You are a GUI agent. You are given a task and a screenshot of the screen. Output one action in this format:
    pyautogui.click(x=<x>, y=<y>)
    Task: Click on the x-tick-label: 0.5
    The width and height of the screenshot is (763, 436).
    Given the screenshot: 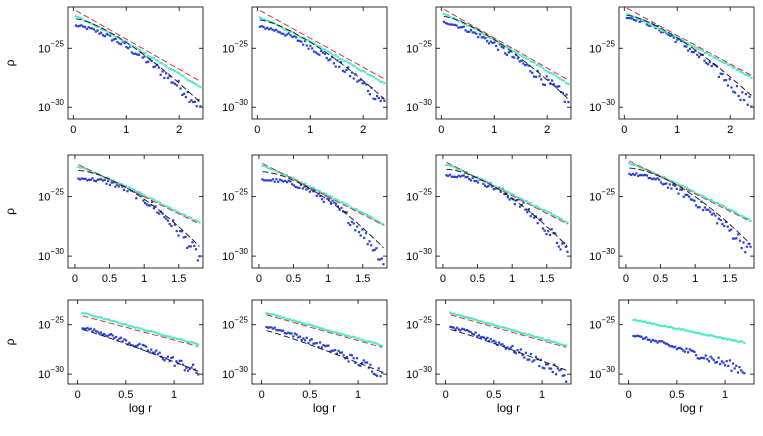 What is the action you would take?
    pyautogui.click(x=493, y=395)
    